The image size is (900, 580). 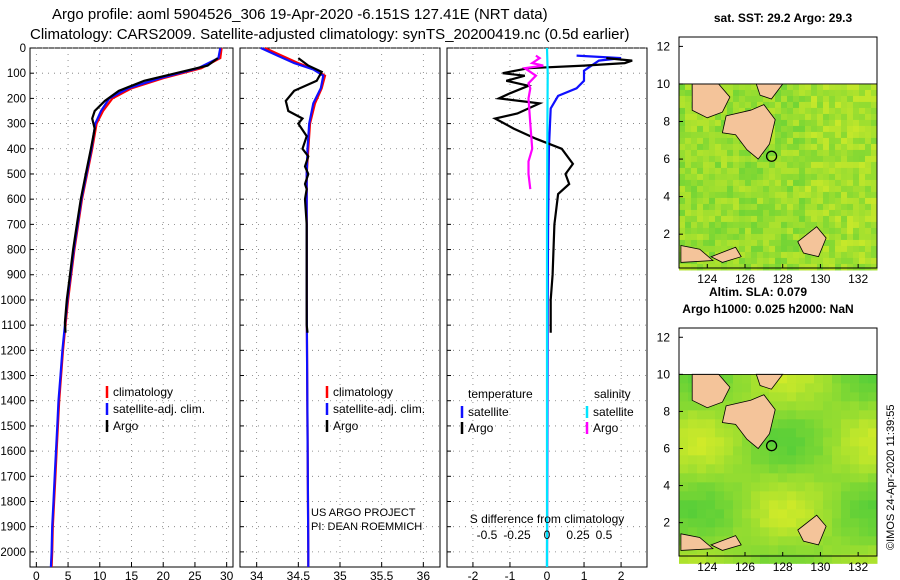 I want to click on map-y-tick-label: 6, so click(x=666, y=448).